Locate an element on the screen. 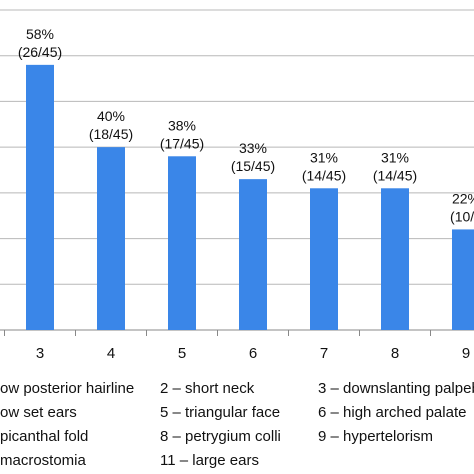 This screenshot has height=474, width=474. x-tick-label: 6 is located at coordinates (253, 353).